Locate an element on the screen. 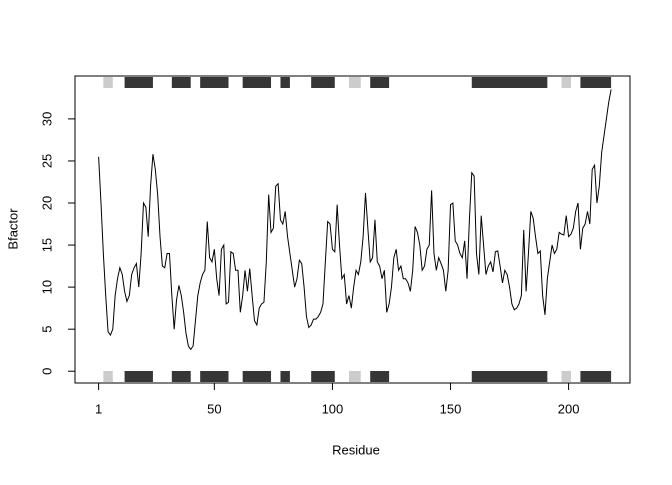 This screenshot has width=672, height=485. y-tick-label: 10 is located at coordinates (46, 287).